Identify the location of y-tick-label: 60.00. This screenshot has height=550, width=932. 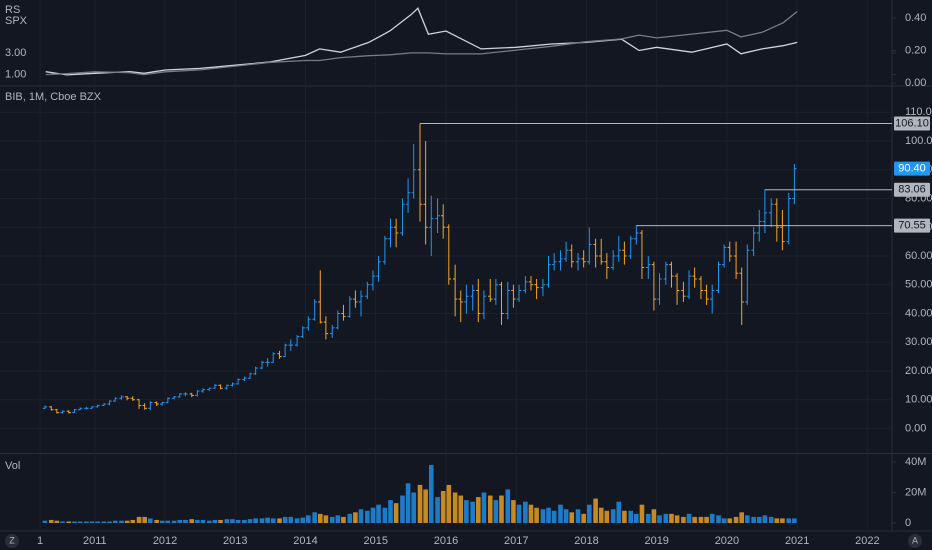
(918, 256).